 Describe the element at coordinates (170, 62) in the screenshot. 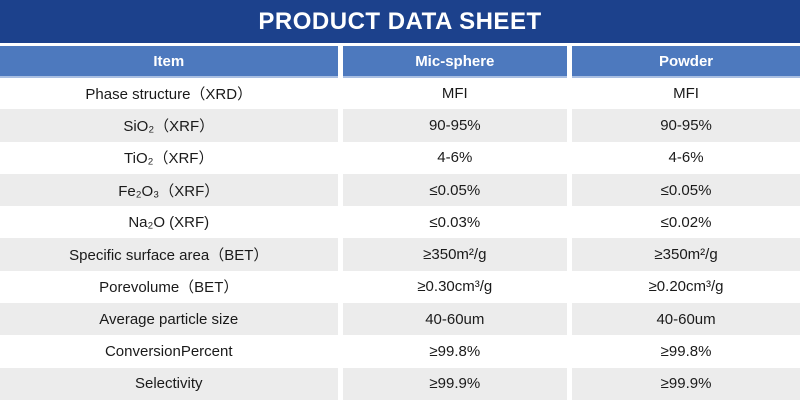

I see `column-header-item: Item` at that location.